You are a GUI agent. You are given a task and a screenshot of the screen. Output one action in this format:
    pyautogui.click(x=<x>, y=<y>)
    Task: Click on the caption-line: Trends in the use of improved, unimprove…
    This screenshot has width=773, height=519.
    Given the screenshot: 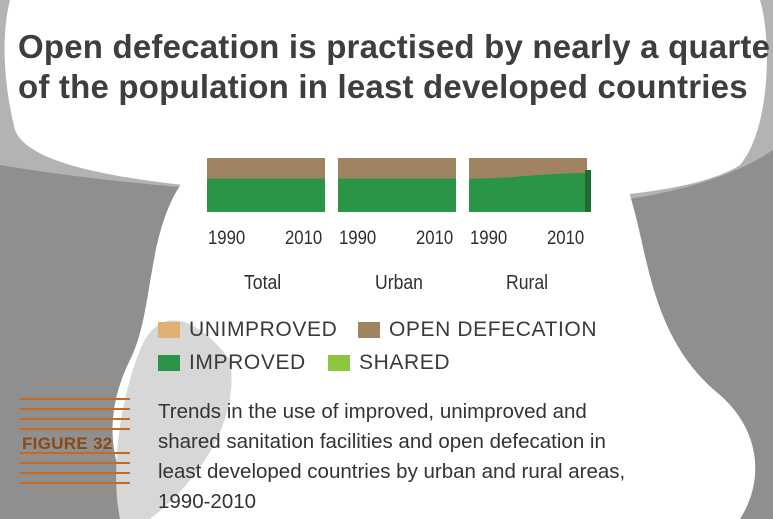 What is the action you would take?
    pyautogui.click(x=372, y=411)
    